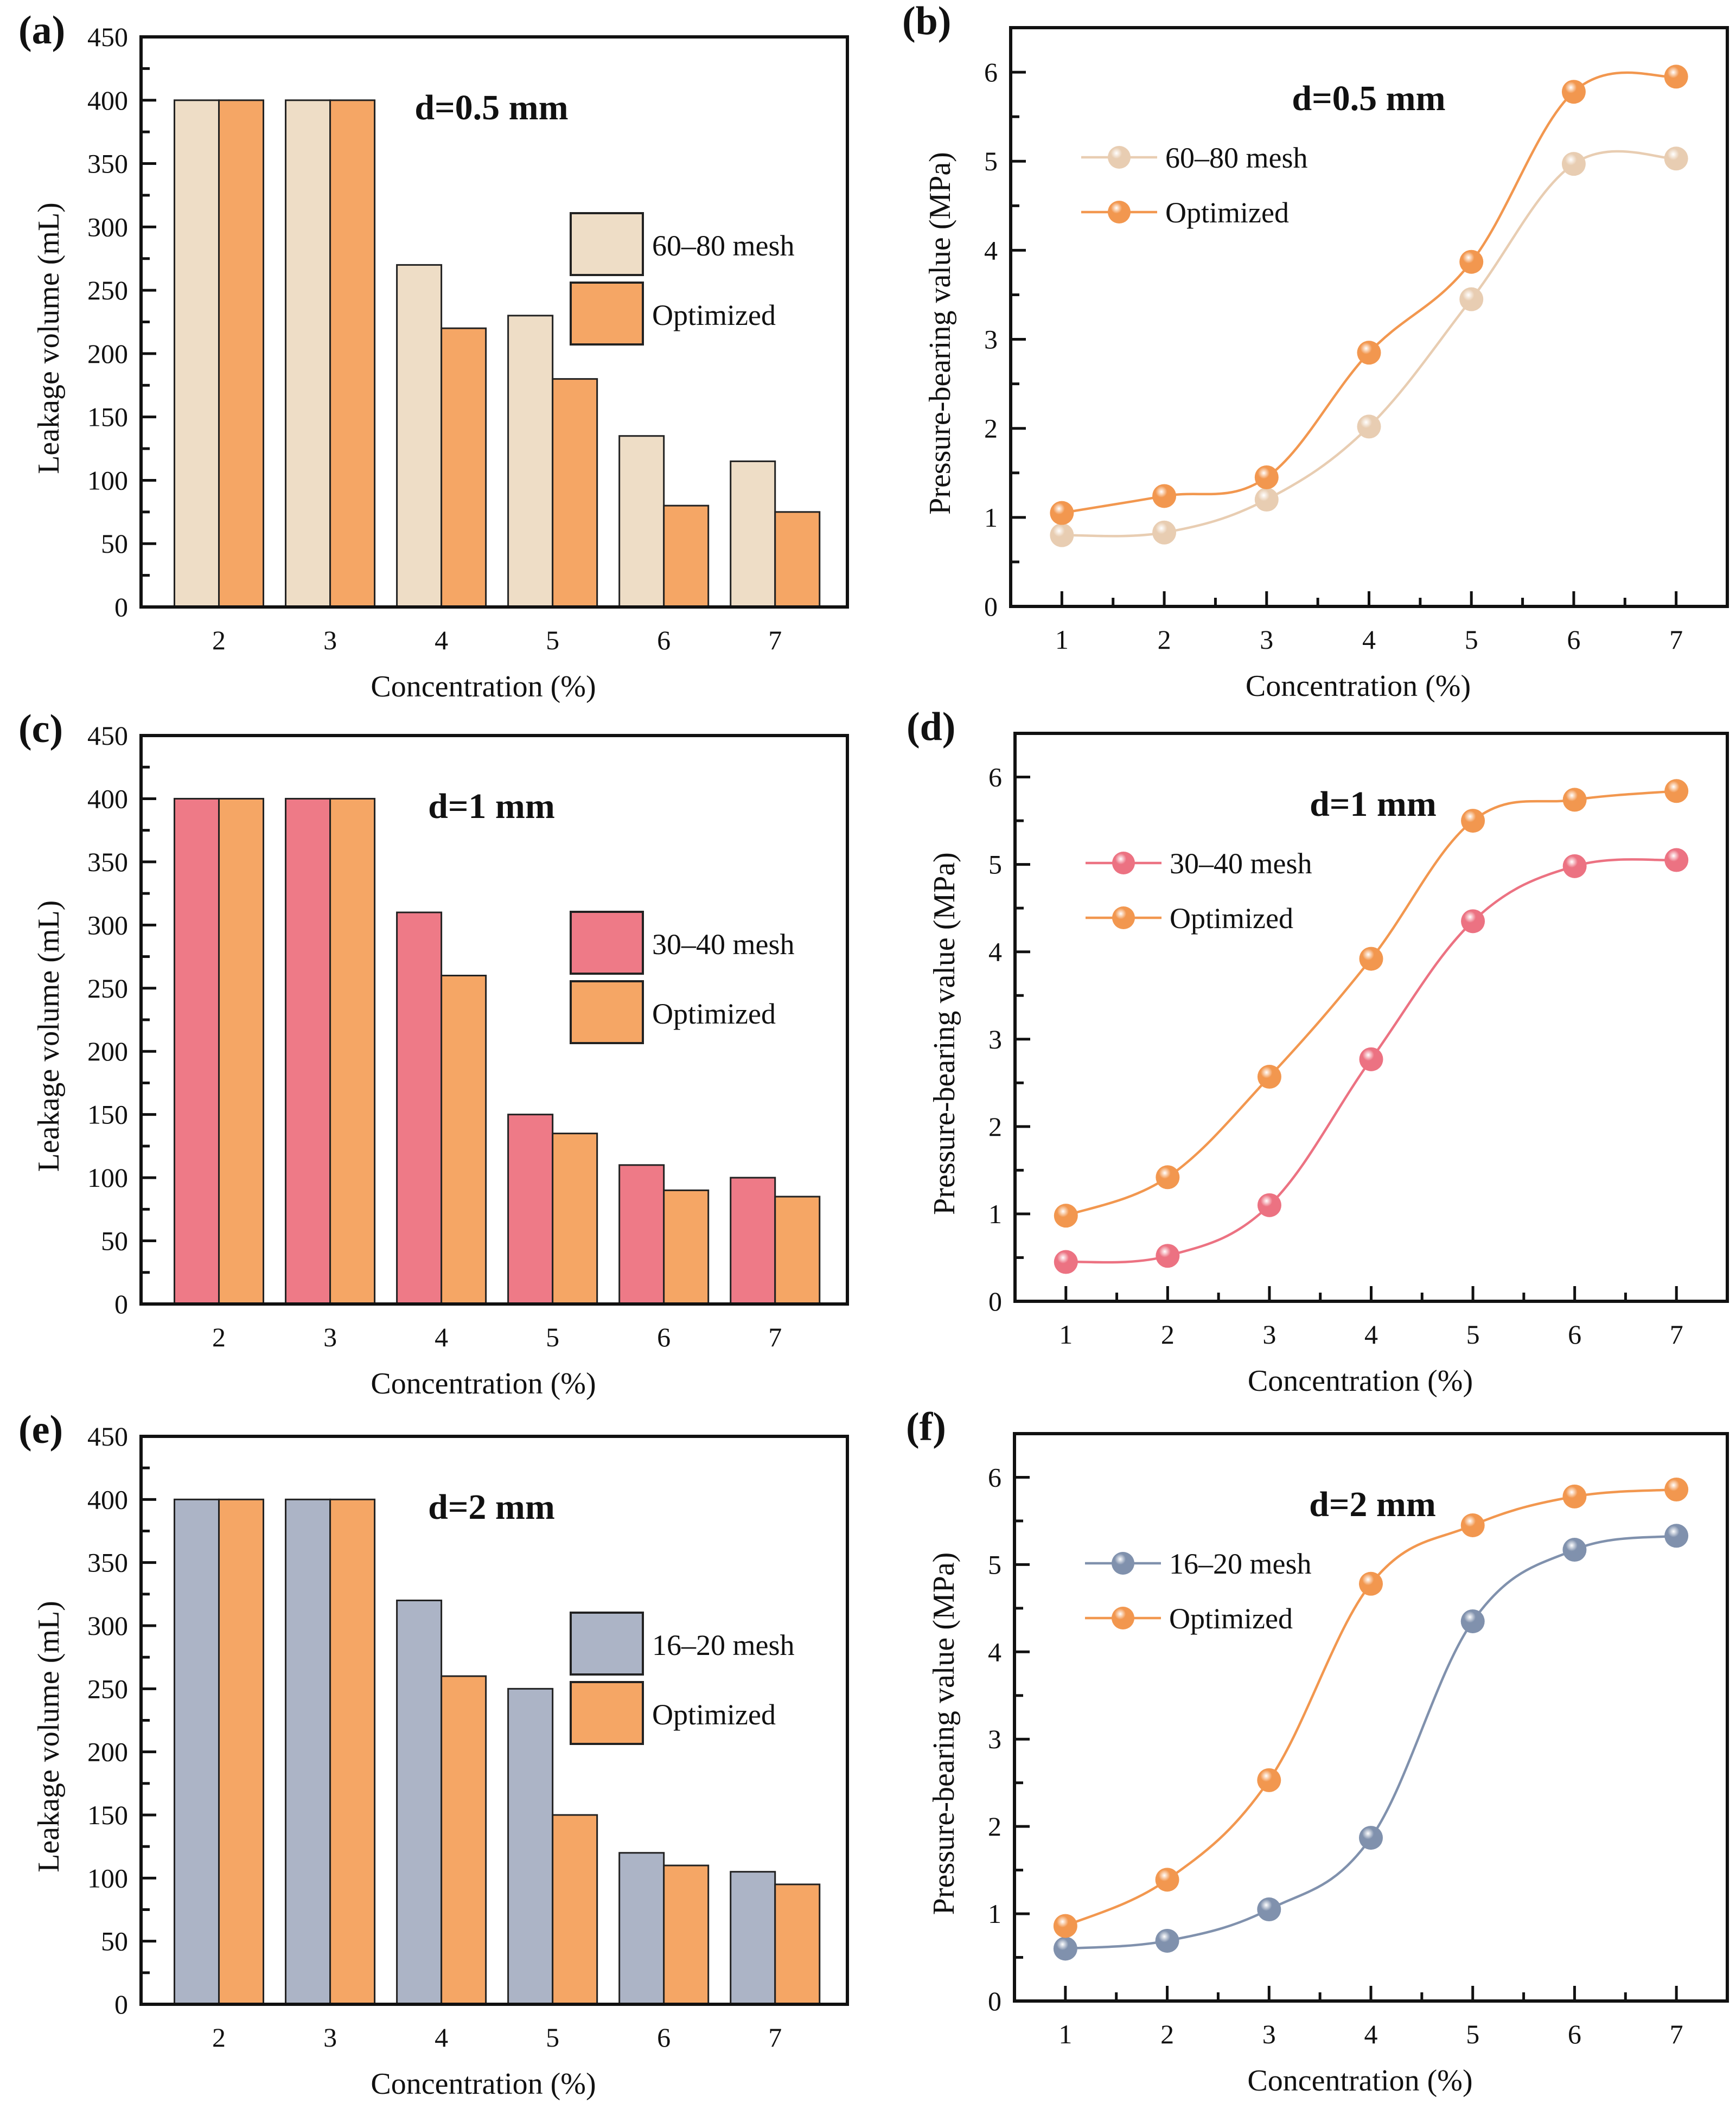  Describe the element at coordinates (994, 1914) in the screenshot. I see `y-tick-label: 1` at that location.